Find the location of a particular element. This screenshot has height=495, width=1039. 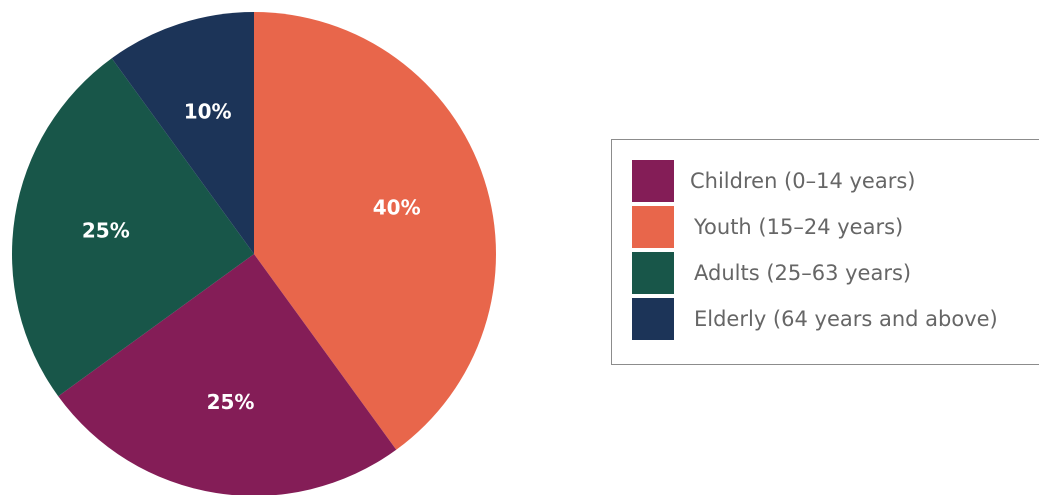

pie-slice-elderly is located at coordinates (182, 133).